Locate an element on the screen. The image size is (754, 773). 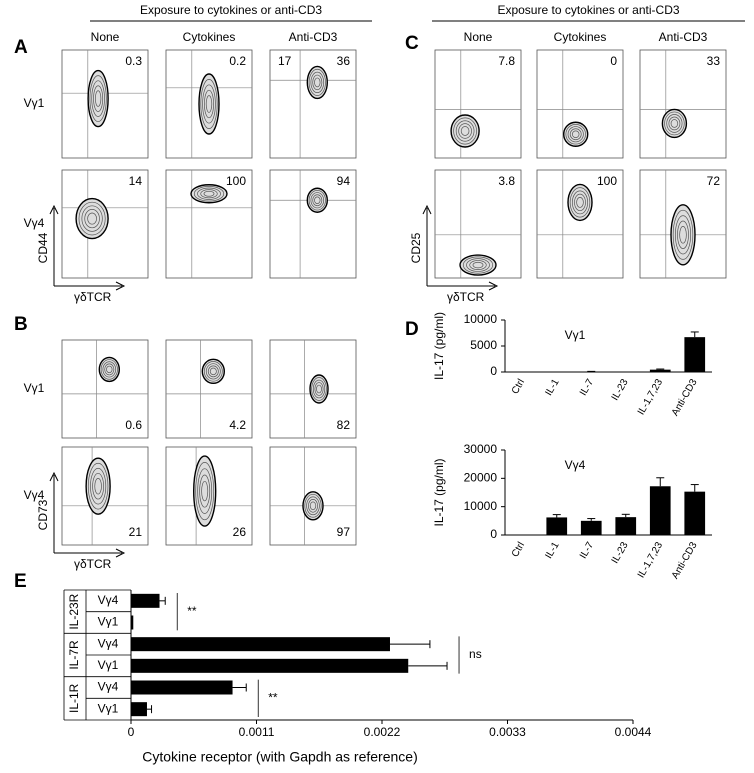
x-tick-label: 0 is located at coordinates (131, 732).